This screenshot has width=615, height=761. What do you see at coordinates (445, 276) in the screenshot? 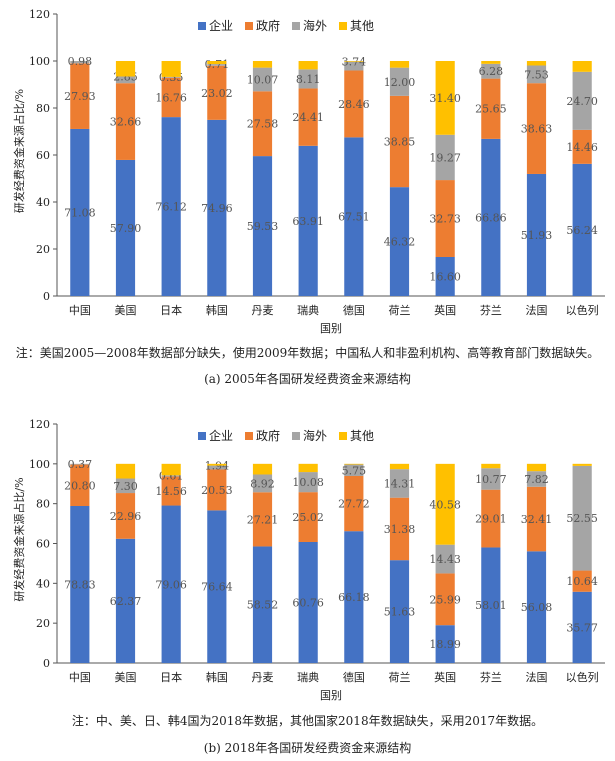
I see `data-label: 16.60` at bounding box center [445, 276].